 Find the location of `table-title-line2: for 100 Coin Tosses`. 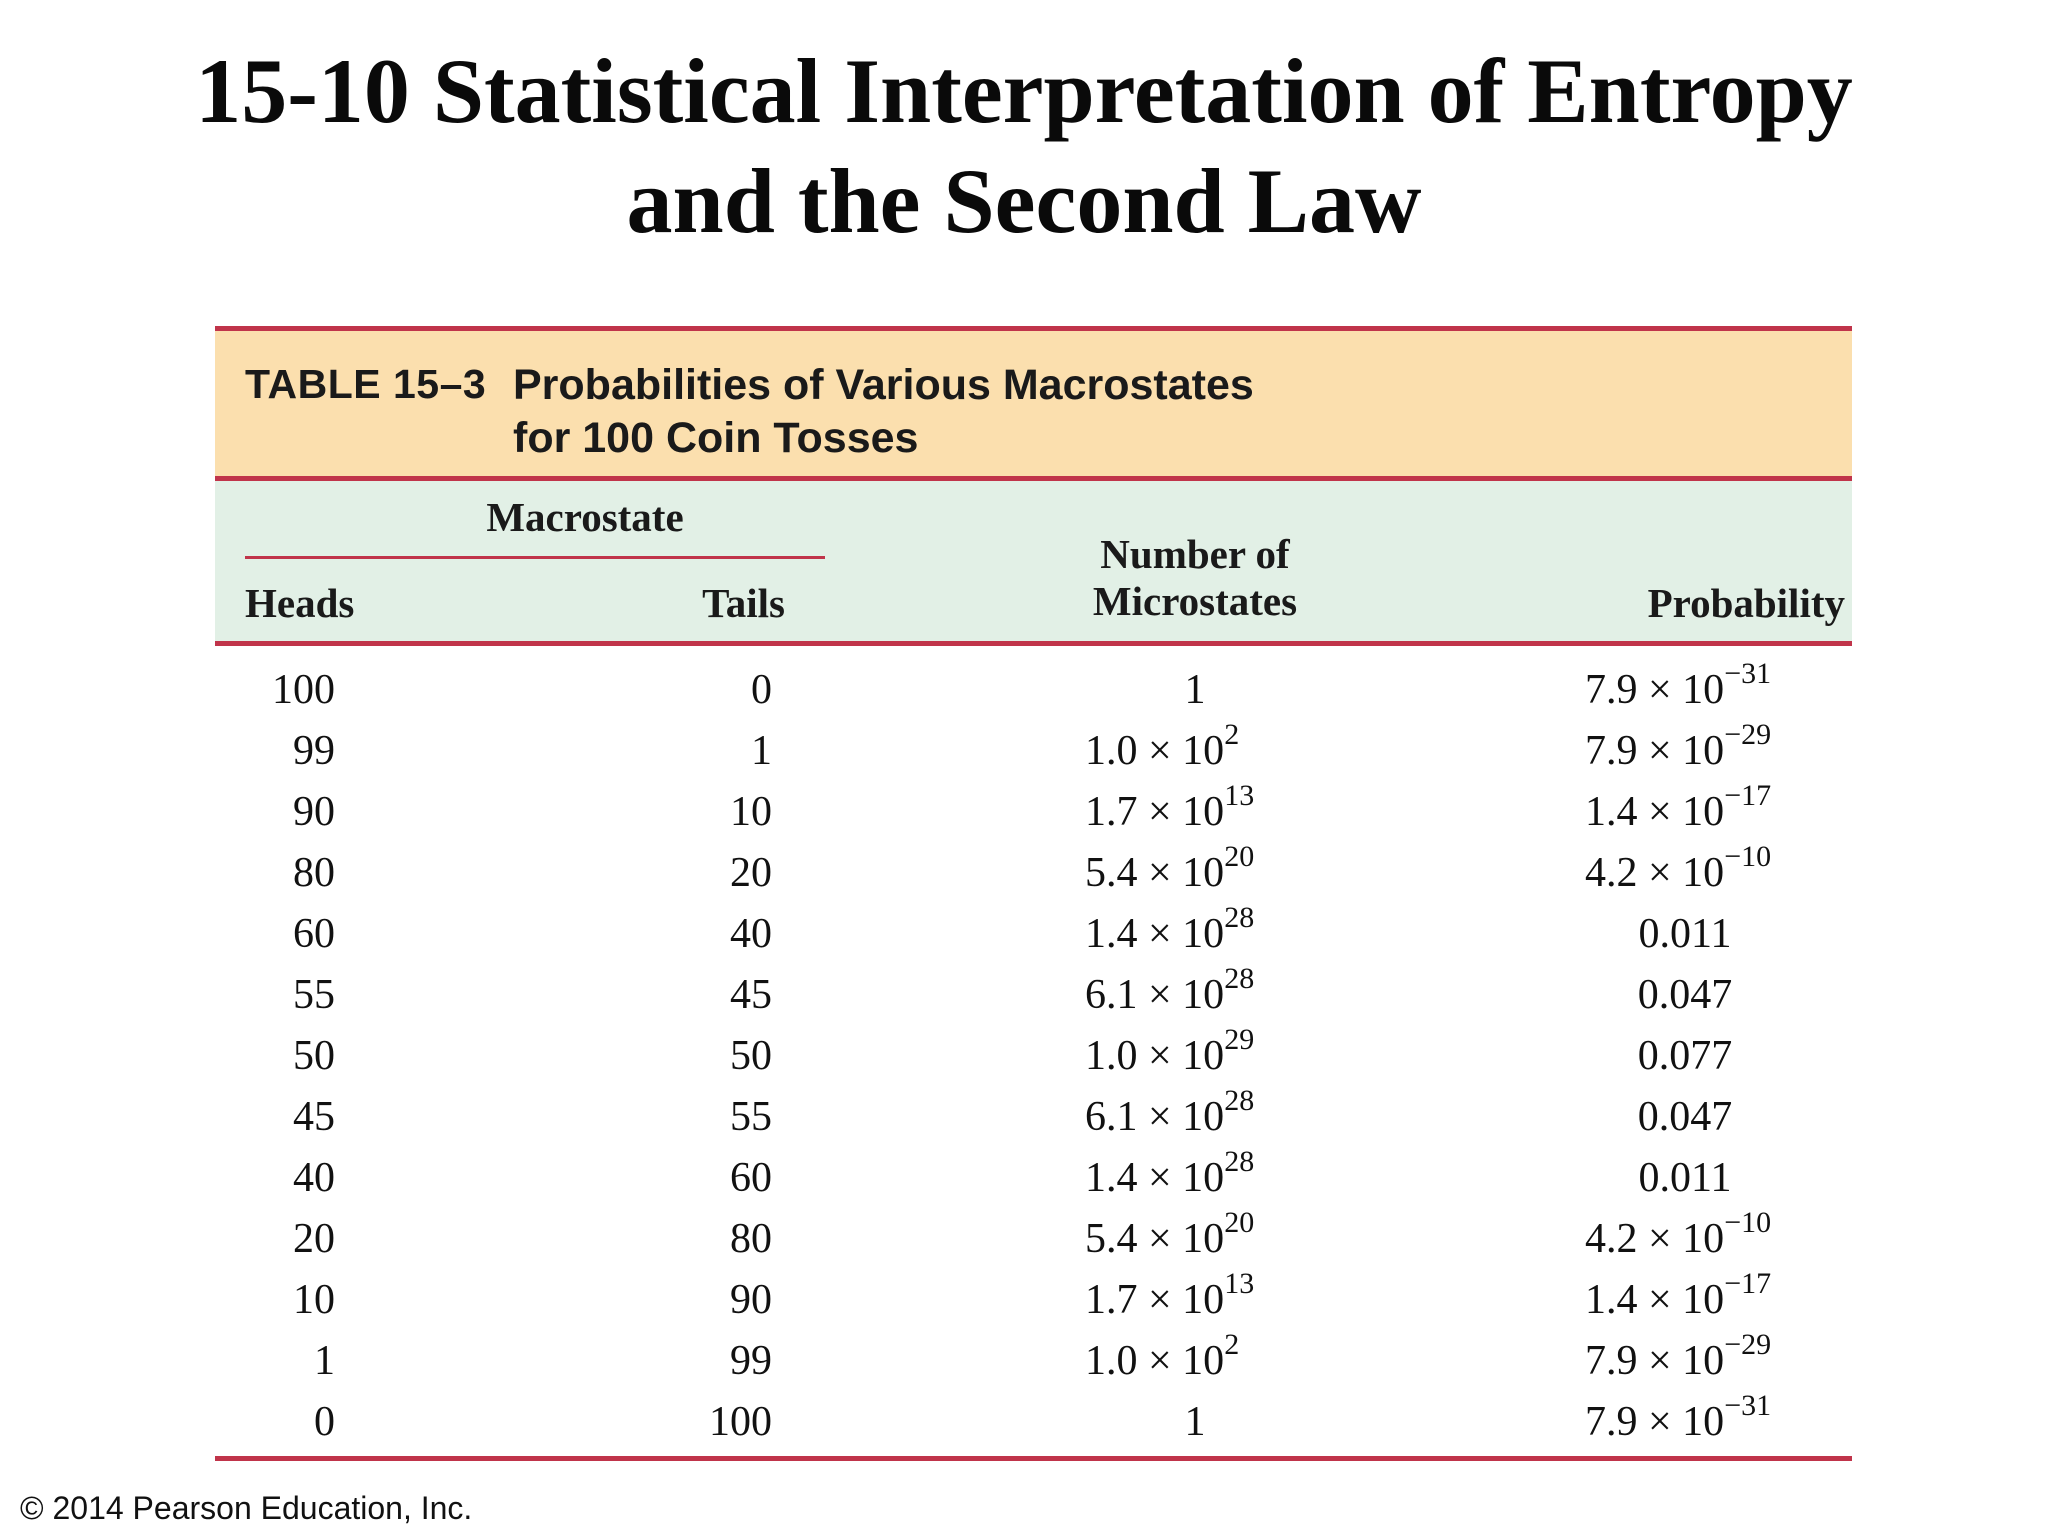

table-title-line2: for 100 Coin Tosses is located at coordinates (716, 438).